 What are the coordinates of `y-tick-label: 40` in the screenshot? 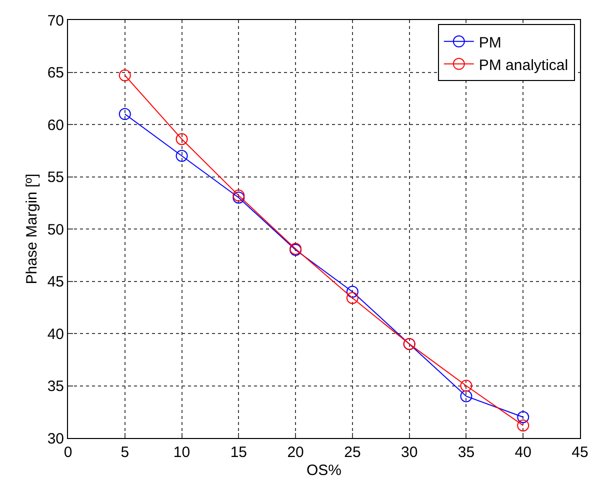 It's located at (55, 334).